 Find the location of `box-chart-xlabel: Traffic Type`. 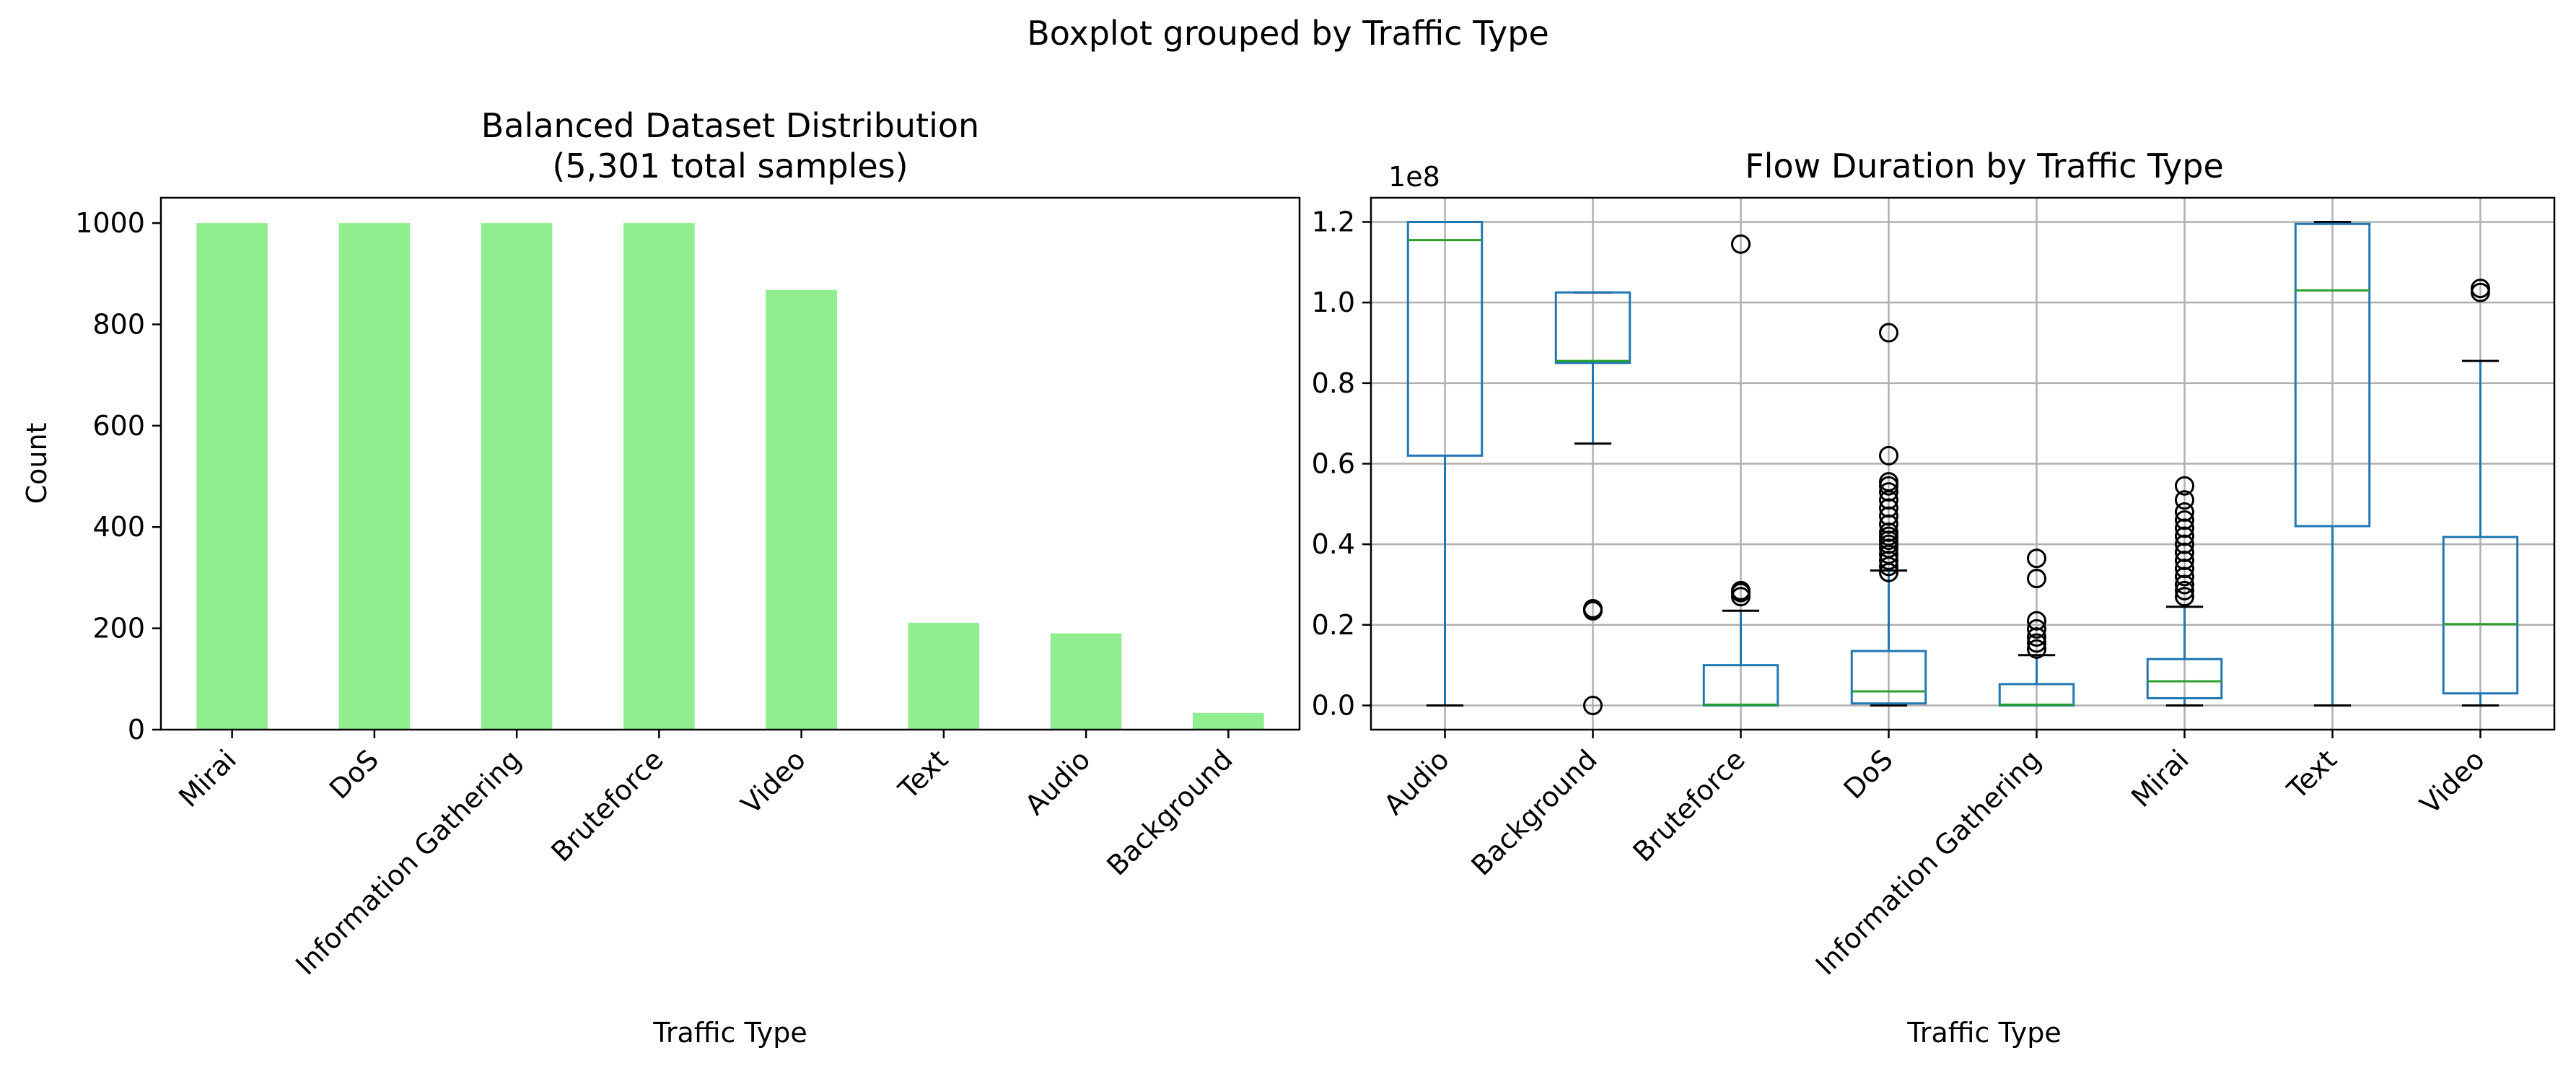

box-chart-xlabel: Traffic Type is located at coordinates (1984, 1033).